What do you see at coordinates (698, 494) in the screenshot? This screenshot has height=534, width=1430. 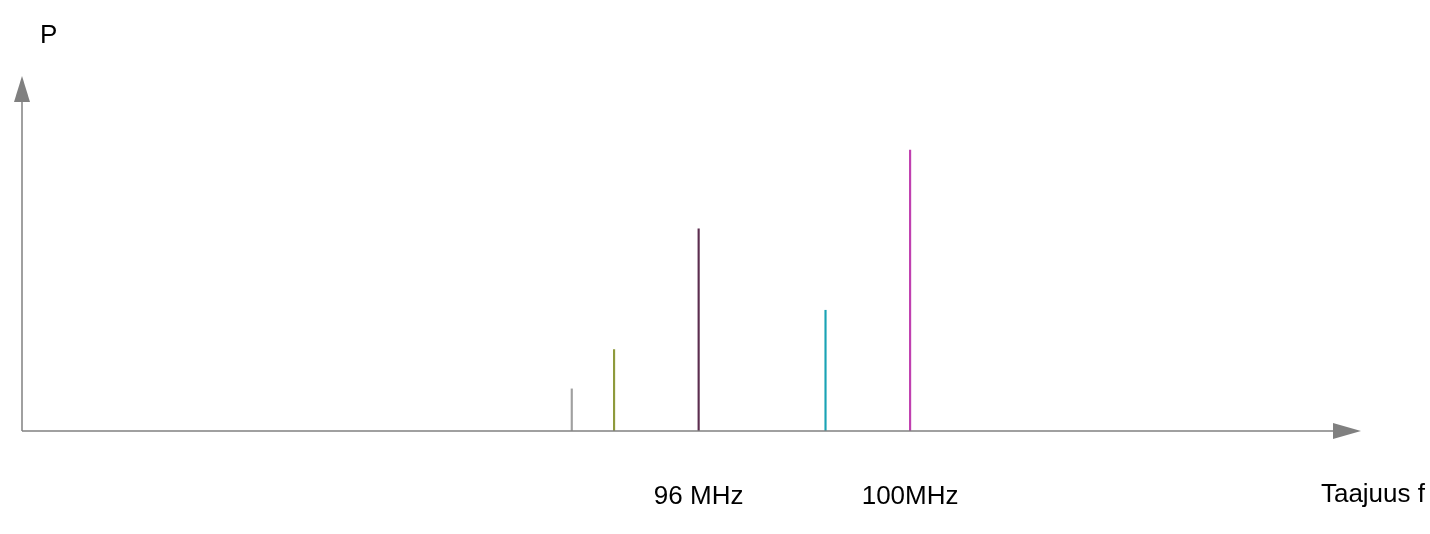 I see `x-tick-label: 96 MHz` at bounding box center [698, 494].